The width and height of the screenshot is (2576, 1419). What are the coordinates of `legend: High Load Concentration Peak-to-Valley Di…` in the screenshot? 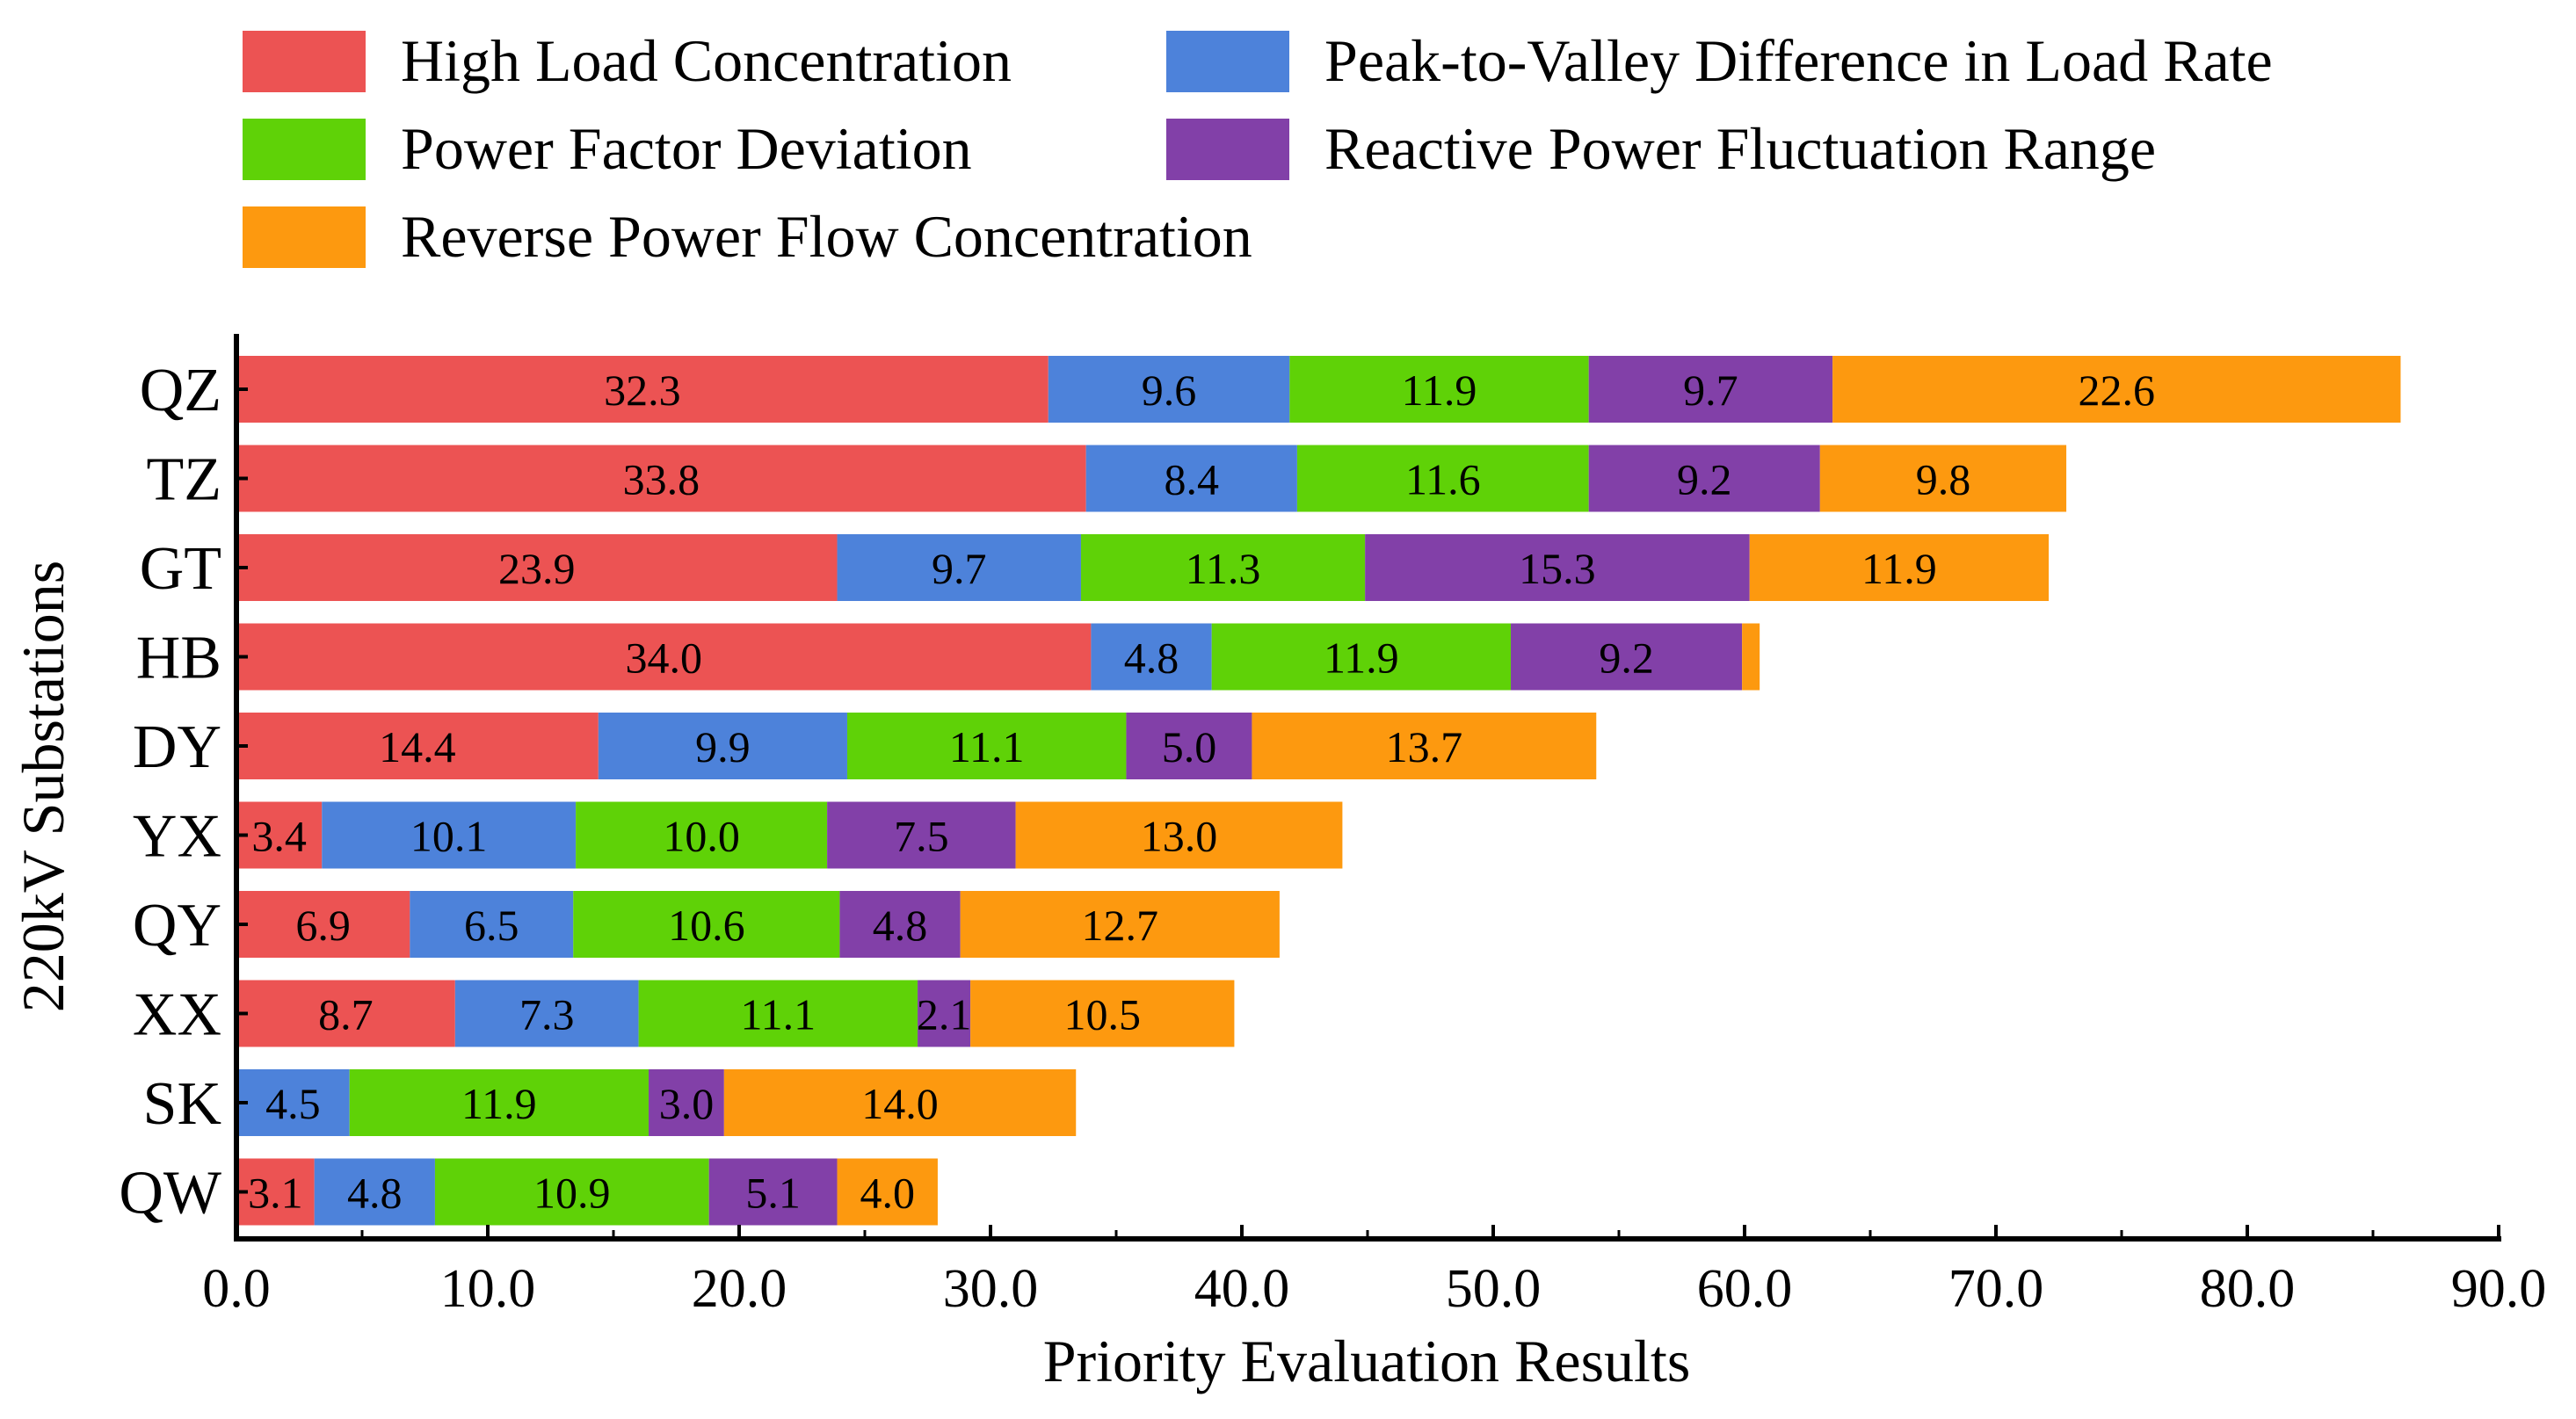 It's located at (1258, 149).